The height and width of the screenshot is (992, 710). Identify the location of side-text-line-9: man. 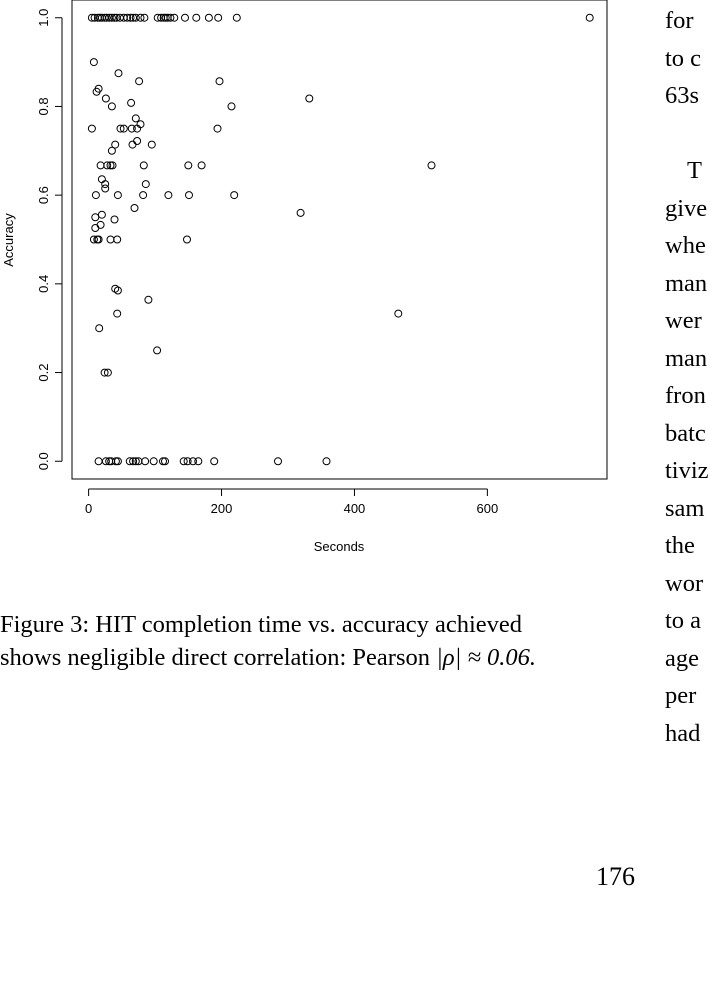
(686, 358).